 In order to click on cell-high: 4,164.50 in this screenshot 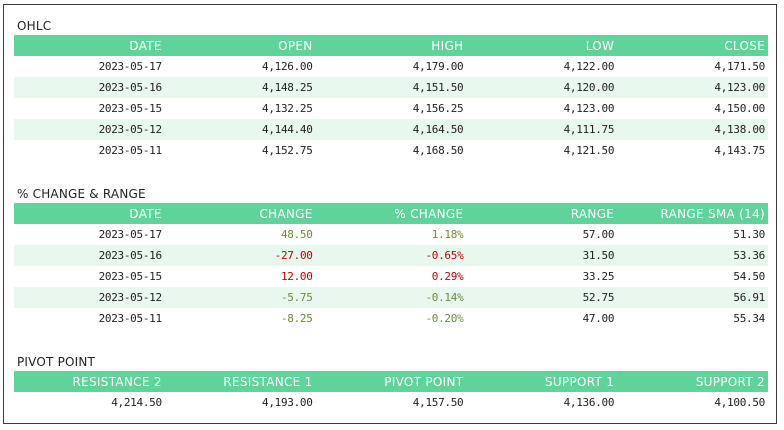, I will do `click(391, 129)`.